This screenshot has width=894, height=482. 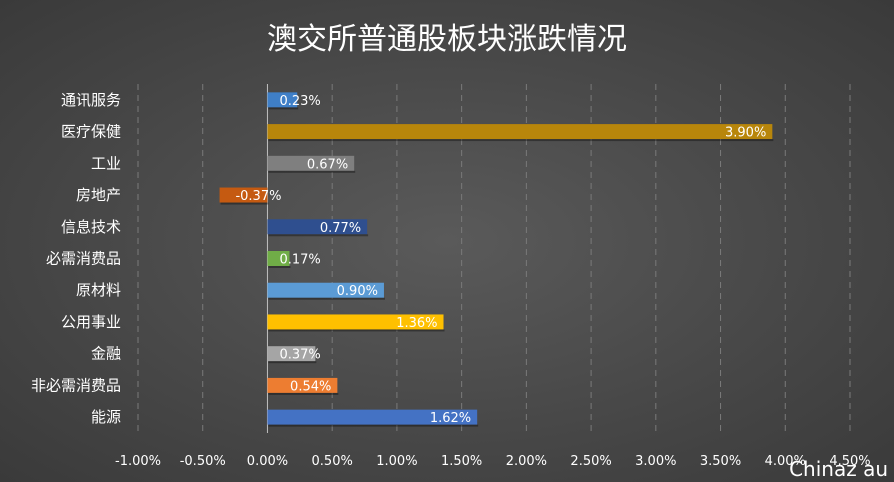 I want to click on category-label: 信息技术, so click(x=91, y=227).